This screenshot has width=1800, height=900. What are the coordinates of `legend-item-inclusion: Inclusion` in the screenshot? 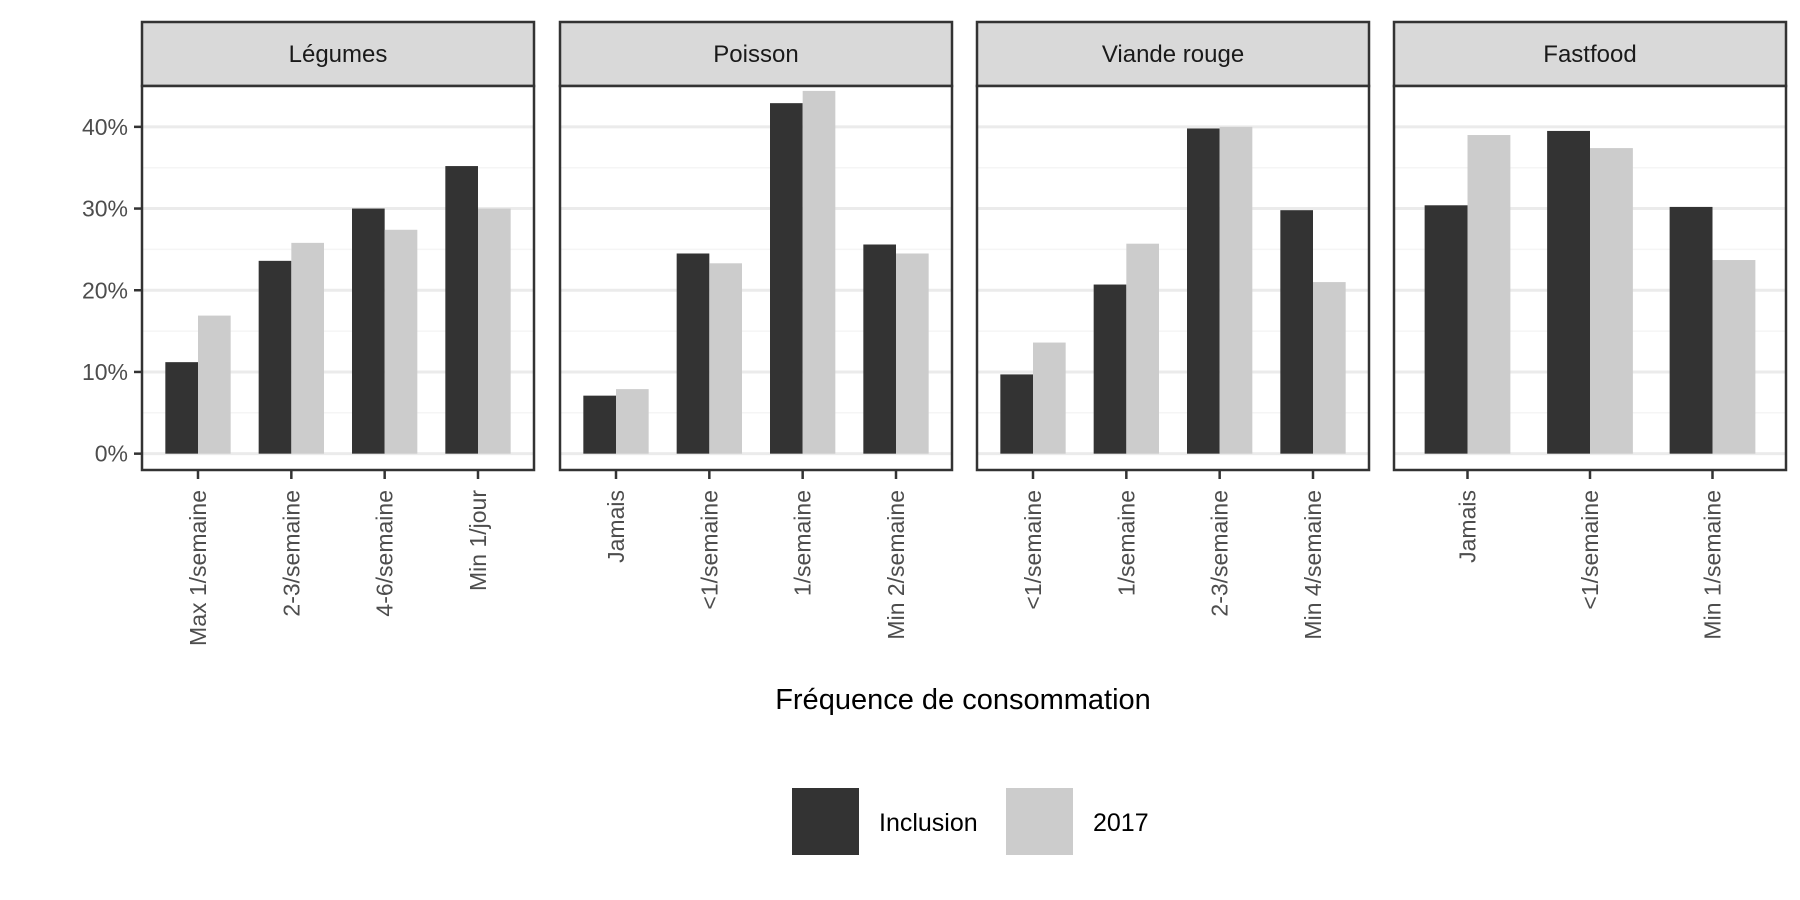 It's located at (885, 821).